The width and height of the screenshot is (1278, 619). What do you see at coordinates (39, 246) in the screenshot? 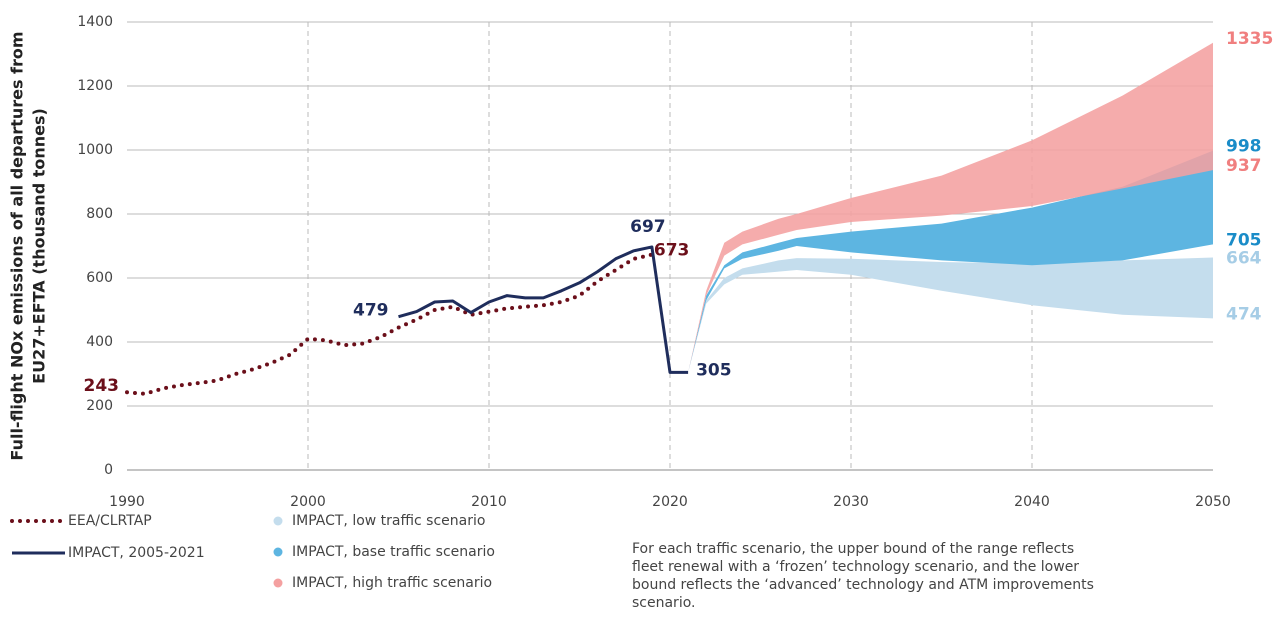
I see `y-label-line: EU27+EFTA (thousand tonnes)` at bounding box center [39, 246].